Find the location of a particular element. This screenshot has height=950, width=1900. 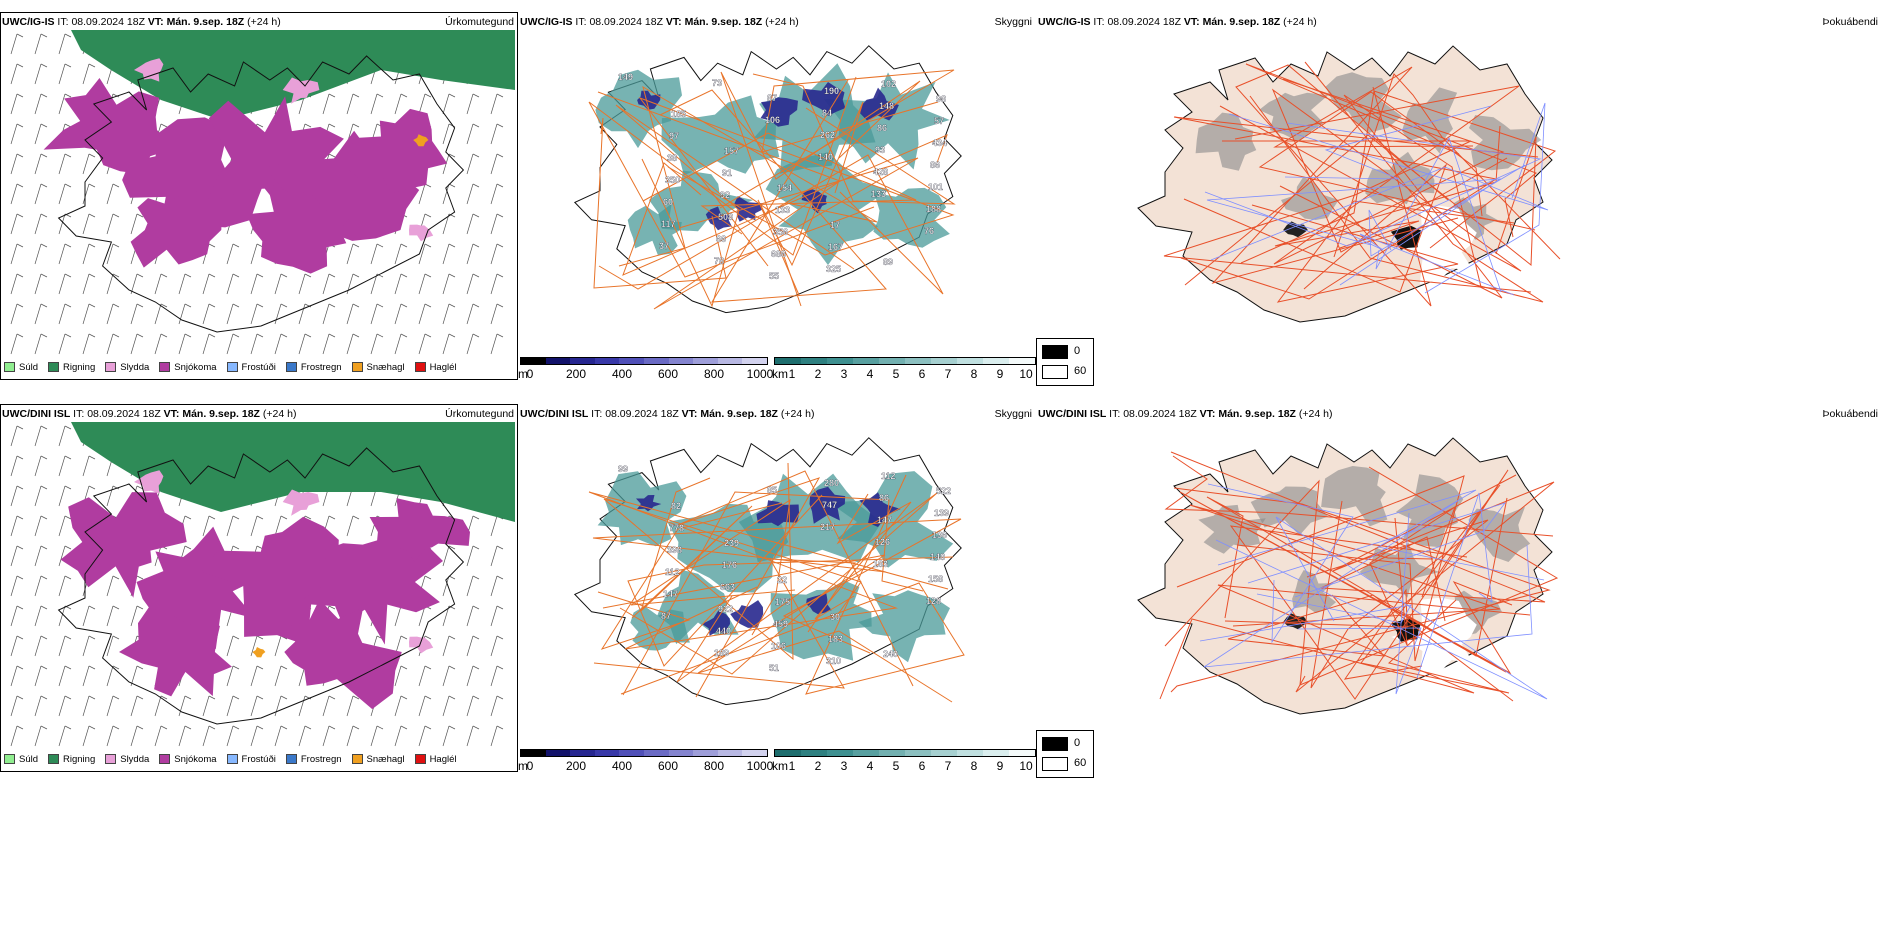

cloud-base-label: 55 is located at coordinates (774, 276).